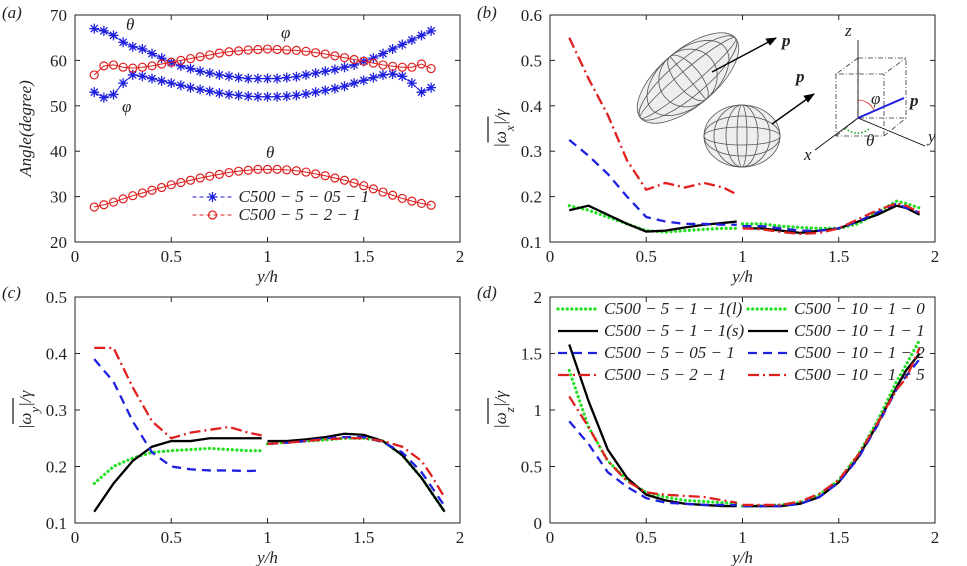  I want to click on y-tick-label: 0, so click(538, 523).